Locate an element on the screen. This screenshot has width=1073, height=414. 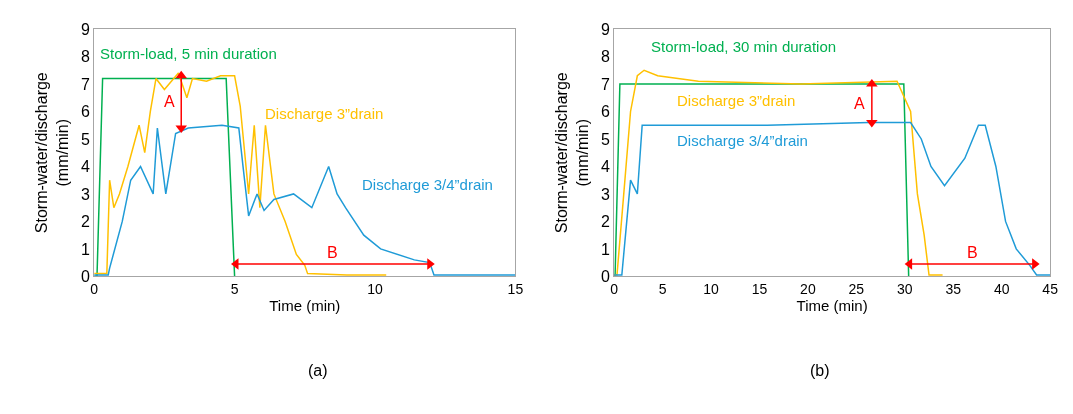
x-tick-label: 35 is located at coordinates (953, 289).